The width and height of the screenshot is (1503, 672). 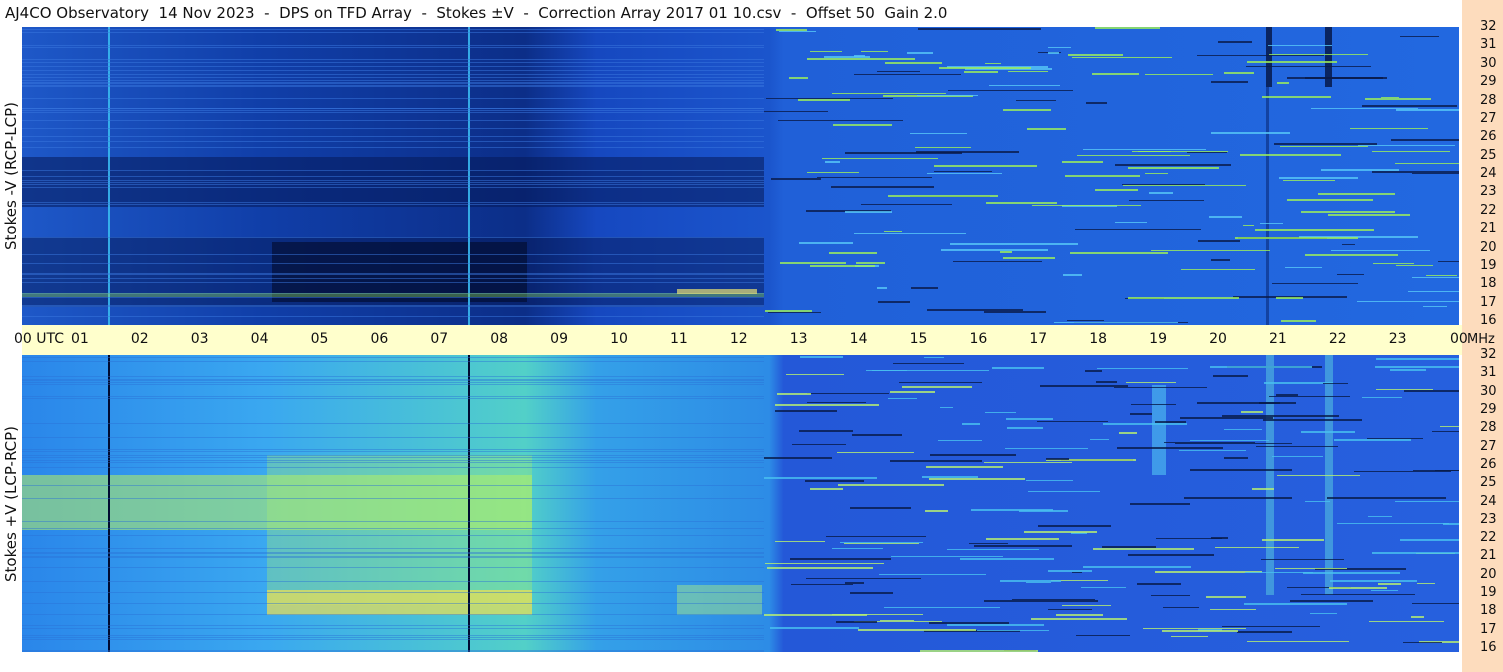 What do you see at coordinates (1488, 647) in the screenshot?
I see `frequency-tick-label: 16` at bounding box center [1488, 647].